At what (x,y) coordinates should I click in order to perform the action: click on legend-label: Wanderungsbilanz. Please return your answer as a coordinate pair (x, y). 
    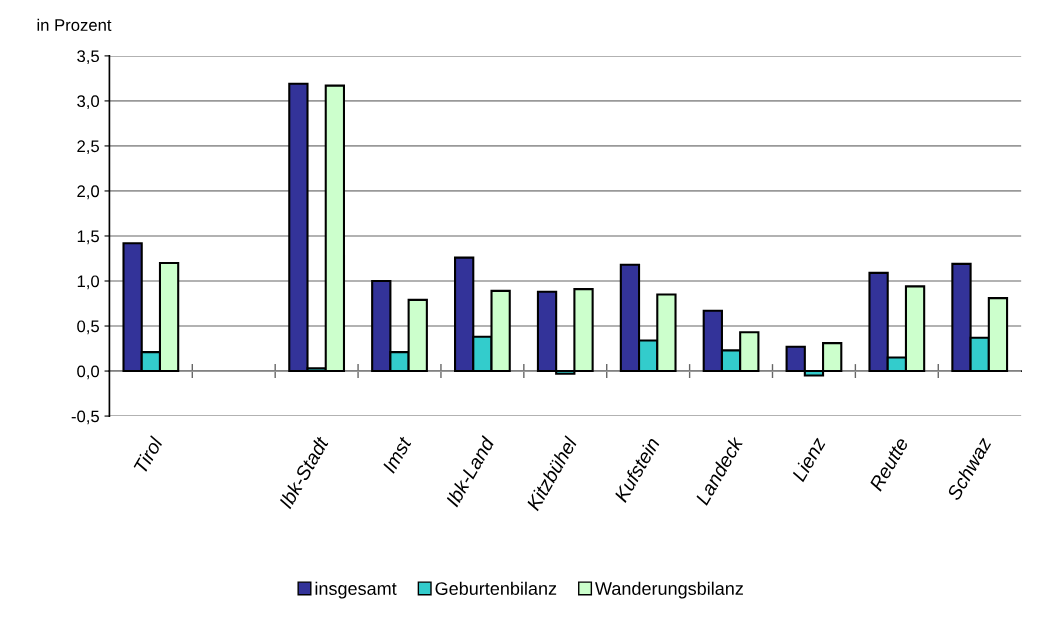
    Looking at the image, I should click on (669, 590).